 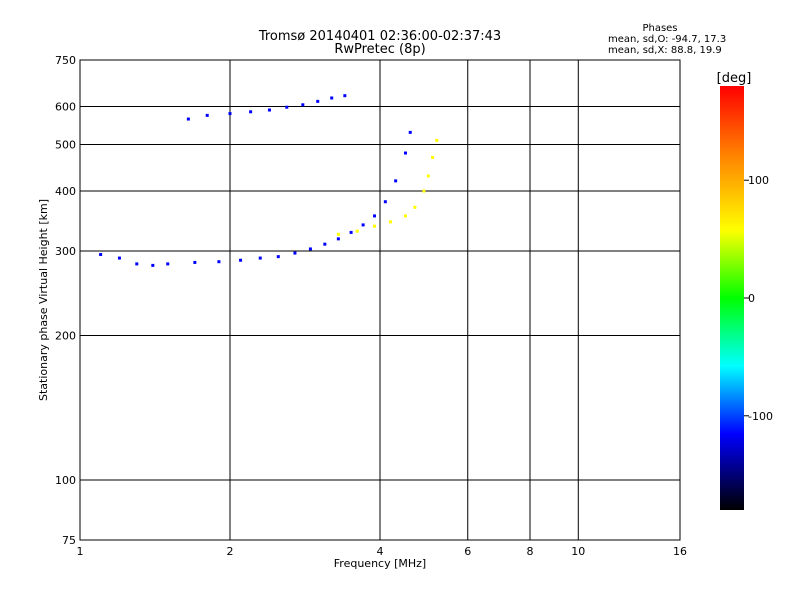 I want to click on y-tick-label: 750, so click(x=65, y=60).